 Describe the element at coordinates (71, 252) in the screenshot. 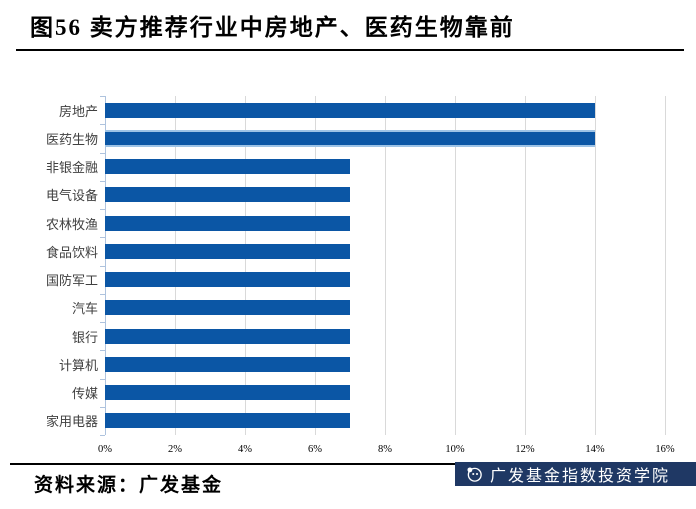

I see `category-label: 食品饮料` at that location.